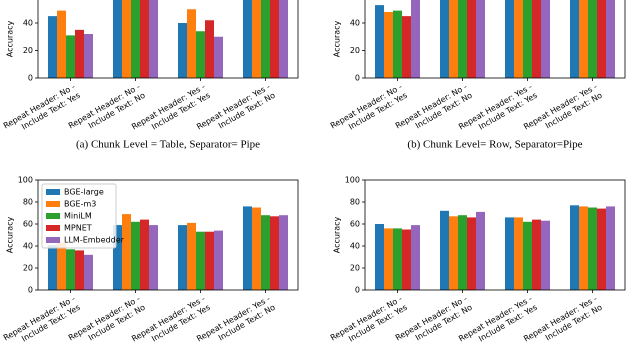 The height and width of the screenshot is (362, 640). What do you see at coordinates (494, 145) in the screenshot?
I see `caption: (b) Chunk Level= Row, Separator=Pipe` at bounding box center [494, 145].